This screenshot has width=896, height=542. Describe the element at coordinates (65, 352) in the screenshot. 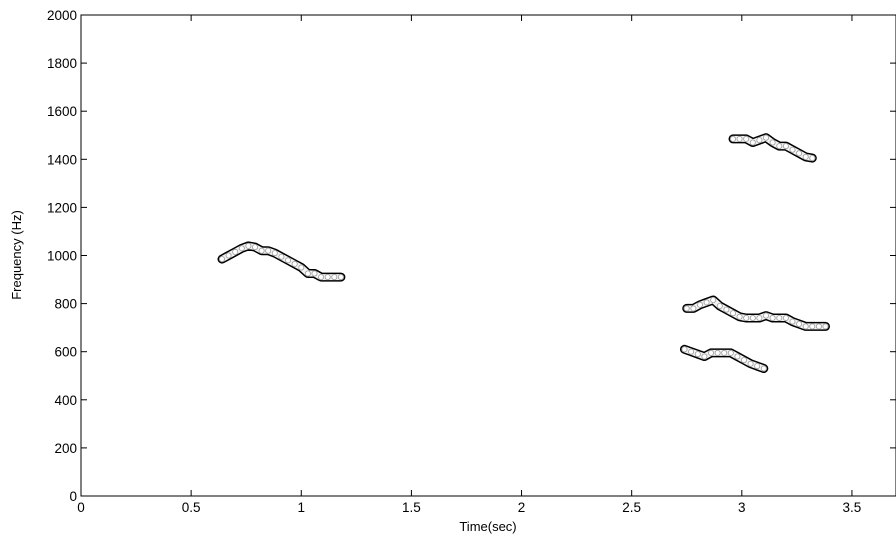

I see `y-tick-label: 600` at that location.